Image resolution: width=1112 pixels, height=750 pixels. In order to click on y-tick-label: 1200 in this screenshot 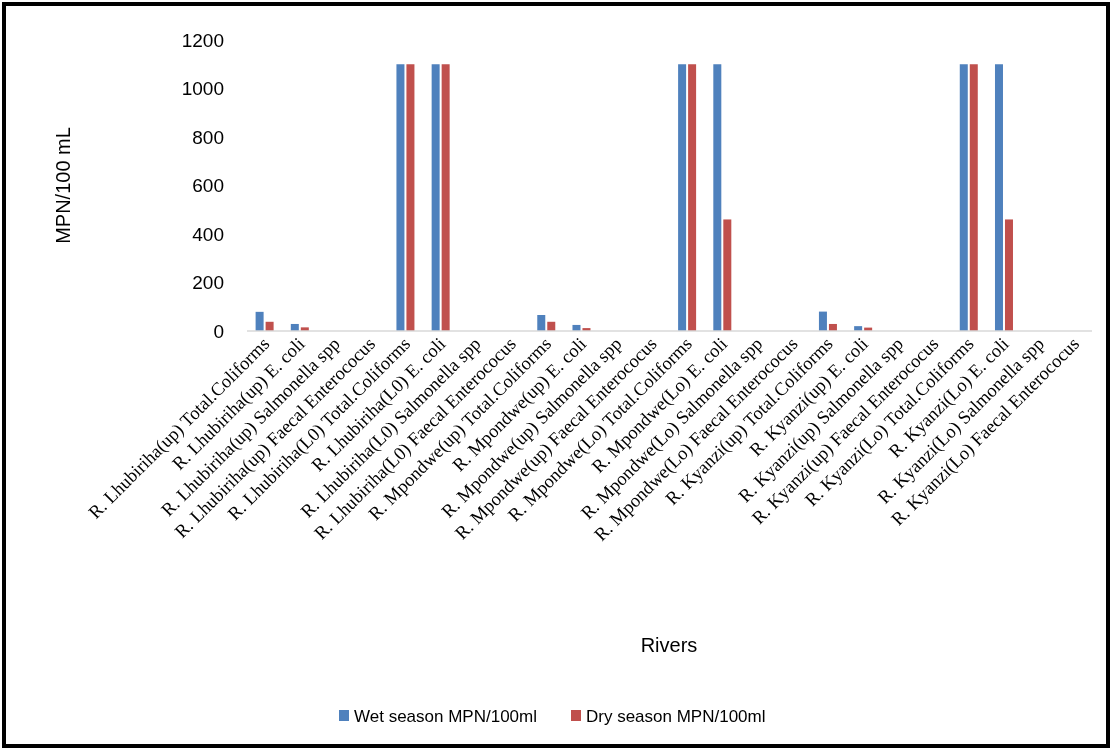, I will do `click(202, 40)`.